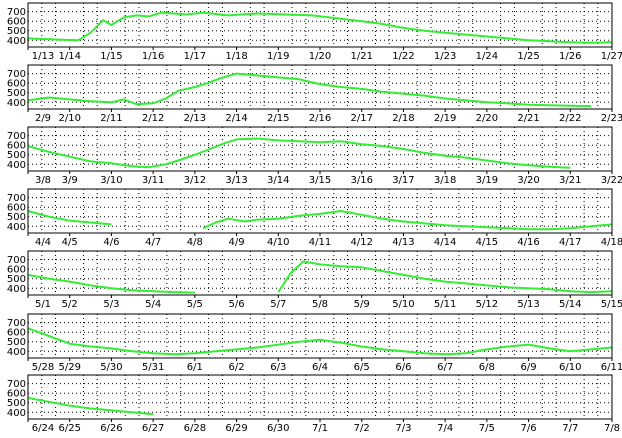 Image resolution: width=622 pixels, height=438 pixels. I want to click on x-tick-label: 6/1, so click(195, 367).